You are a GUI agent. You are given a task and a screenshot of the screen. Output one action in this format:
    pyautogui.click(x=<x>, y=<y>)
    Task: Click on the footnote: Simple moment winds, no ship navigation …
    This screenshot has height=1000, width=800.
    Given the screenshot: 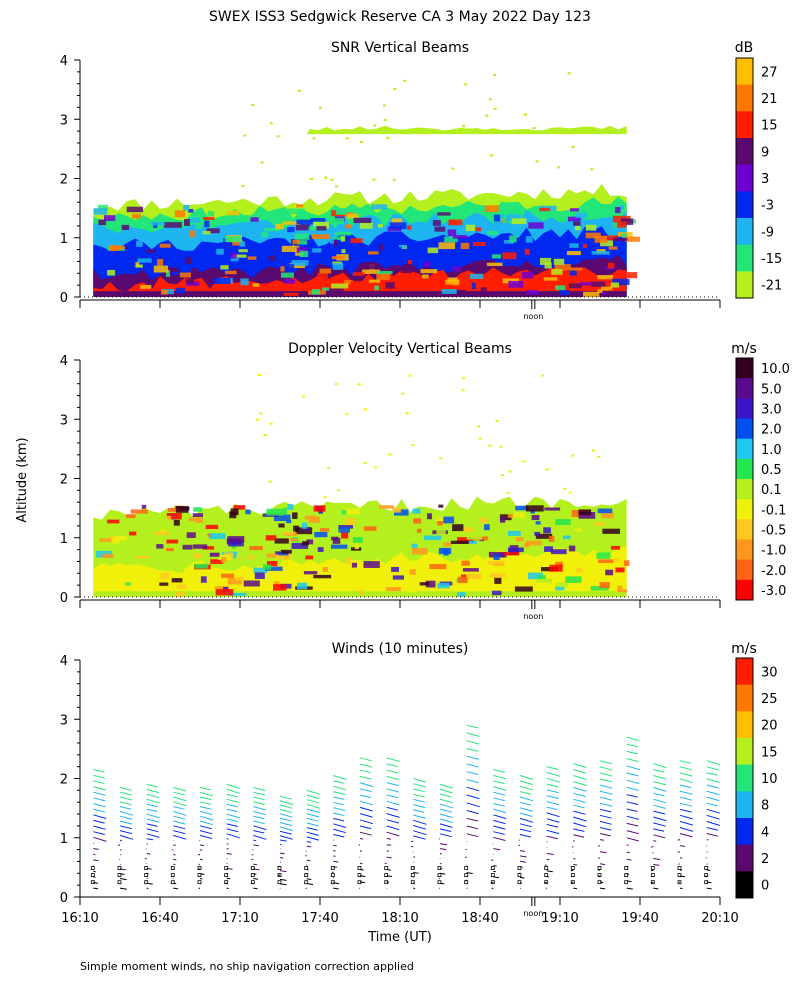 What is the action you would take?
    pyautogui.click(x=247, y=966)
    